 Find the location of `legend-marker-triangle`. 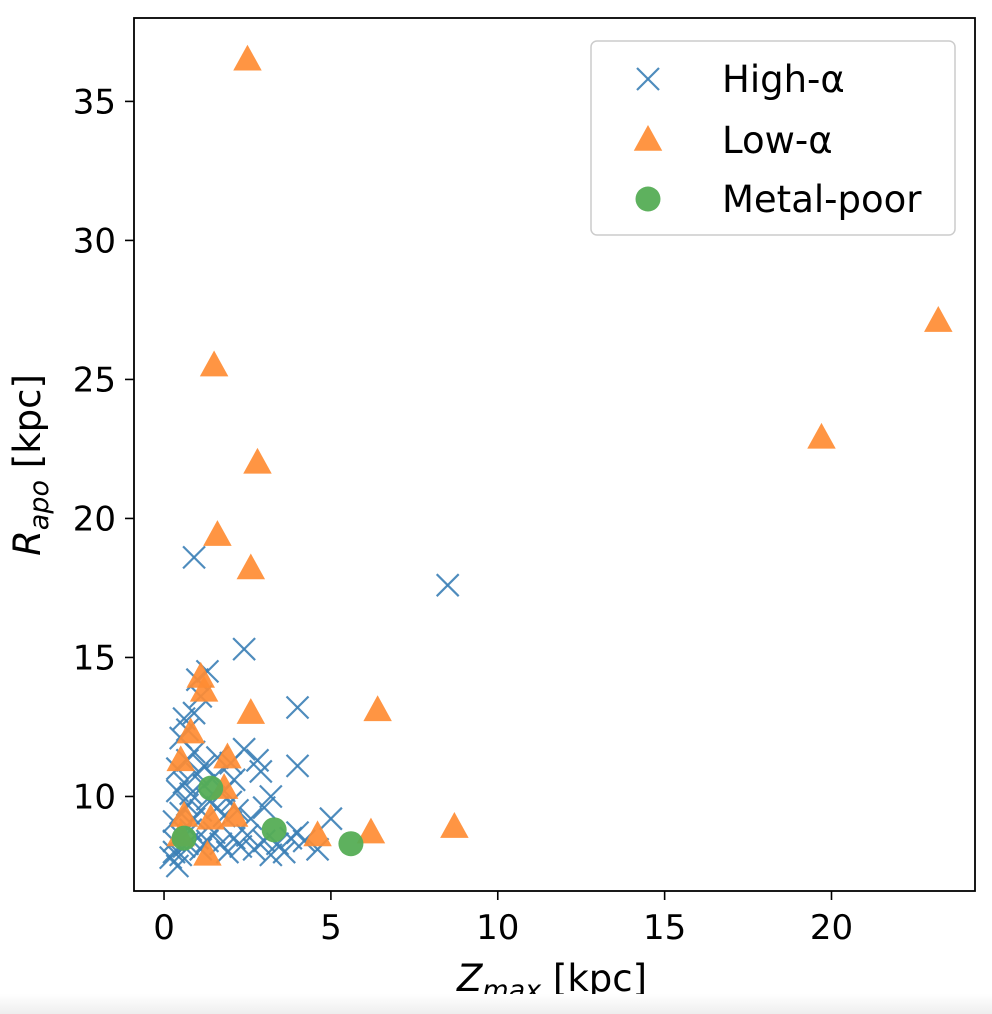

legend-marker-triangle is located at coordinates (648, 138).